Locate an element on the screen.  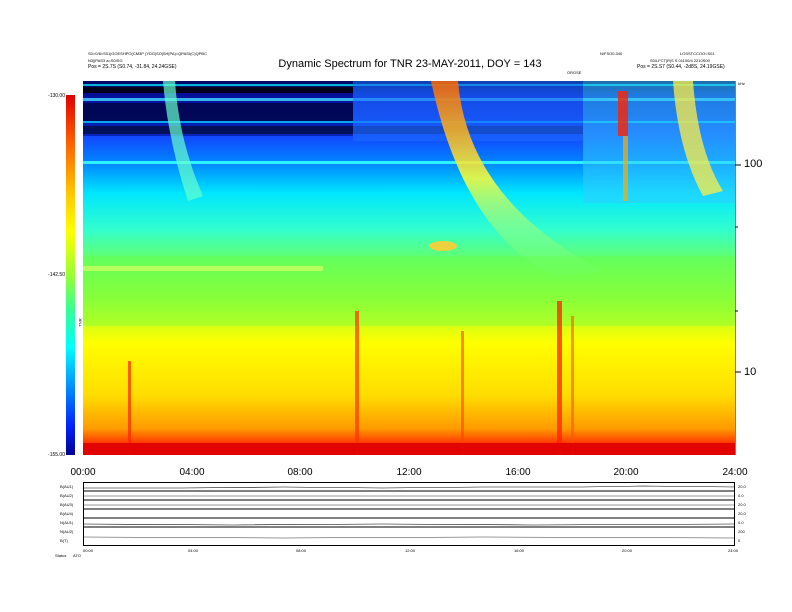
sub-x-tick-6: 24:00 is located at coordinates (733, 550).